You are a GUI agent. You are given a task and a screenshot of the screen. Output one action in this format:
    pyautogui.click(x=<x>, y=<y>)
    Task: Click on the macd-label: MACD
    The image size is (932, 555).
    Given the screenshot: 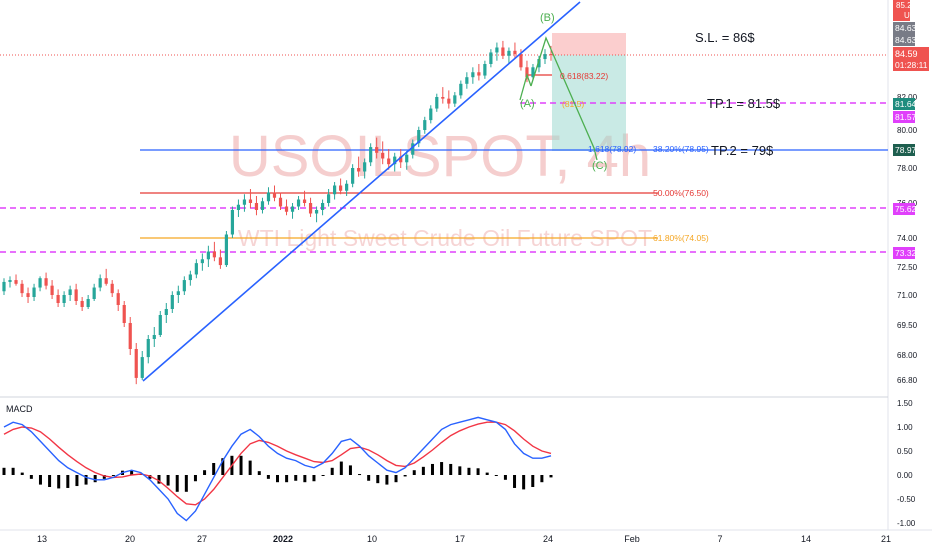 What is the action you would take?
    pyautogui.click(x=19, y=409)
    